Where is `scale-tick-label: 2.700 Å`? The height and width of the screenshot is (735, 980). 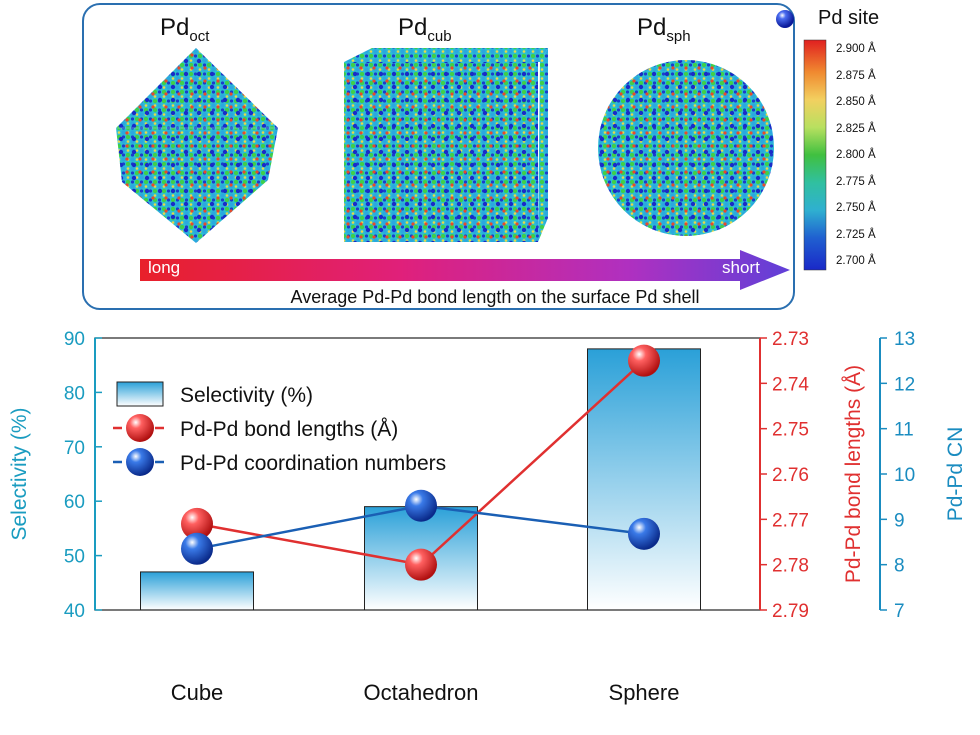 scale-tick-label: 2.700 Å is located at coordinates (856, 261).